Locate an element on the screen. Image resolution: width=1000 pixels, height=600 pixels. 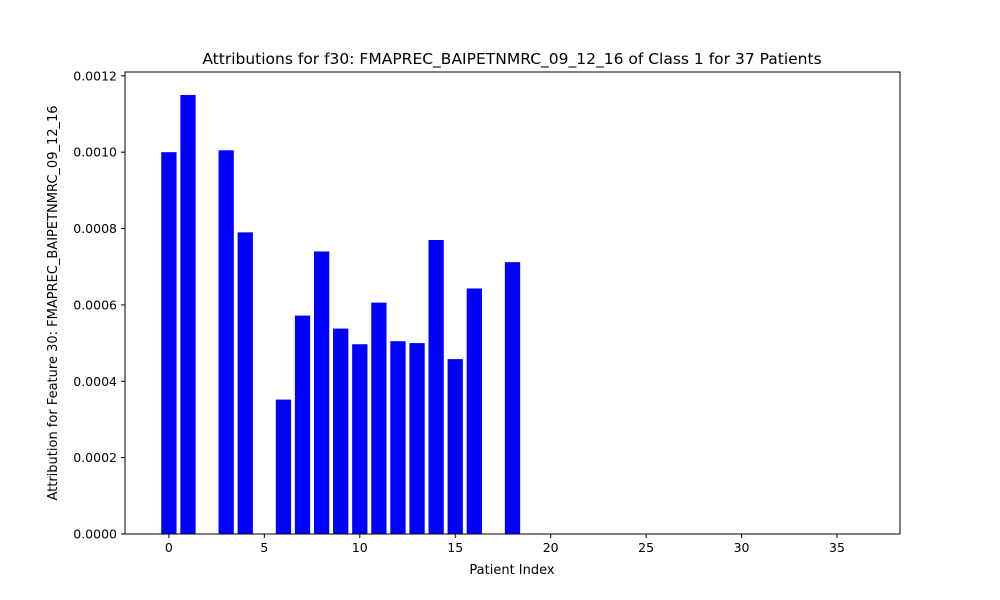
x-tick-label: 0 is located at coordinates (169, 547).